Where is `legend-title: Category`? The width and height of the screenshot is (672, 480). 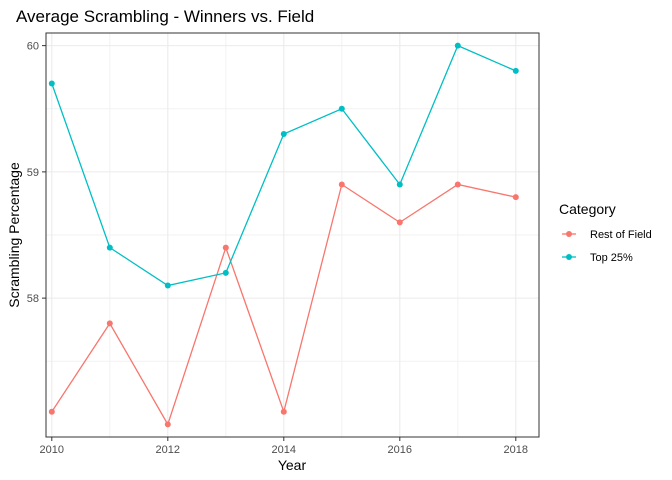
legend-title: Category is located at coordinates (587, 209).